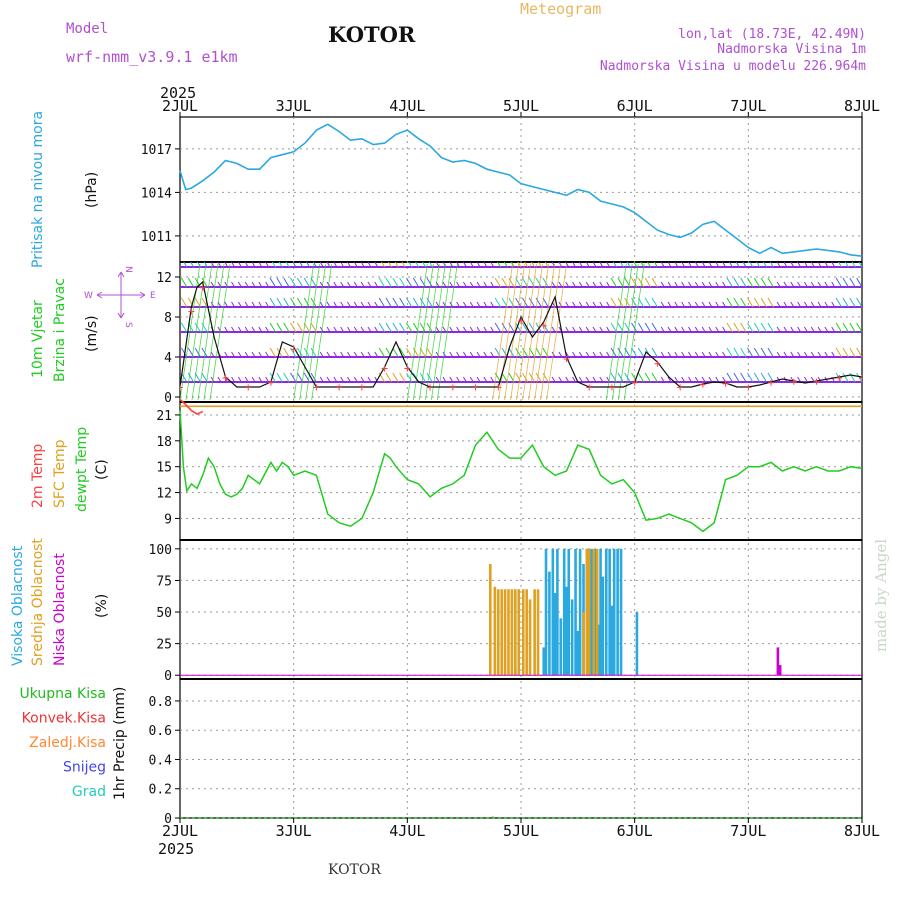  What do you see at coordinates (38, 476) in the screenshot?
I see `temp-2m-label: 2m Temp` at bounding box center [38, 476].